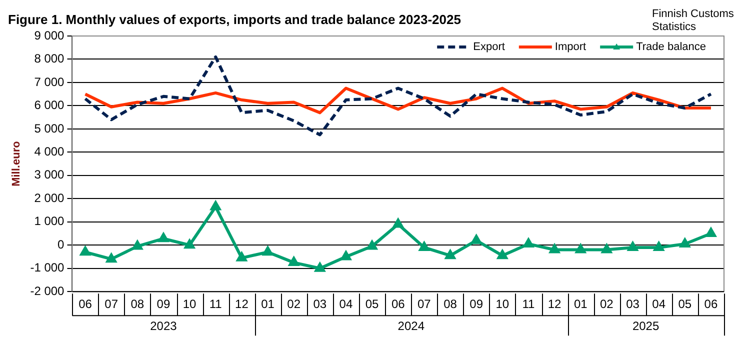 This screenshot has height=340, width=756. What do you see at coordinates (49, 197) in the screenshot?
I see `y-tick-label: 2 000` at bounding box center [49, 197].